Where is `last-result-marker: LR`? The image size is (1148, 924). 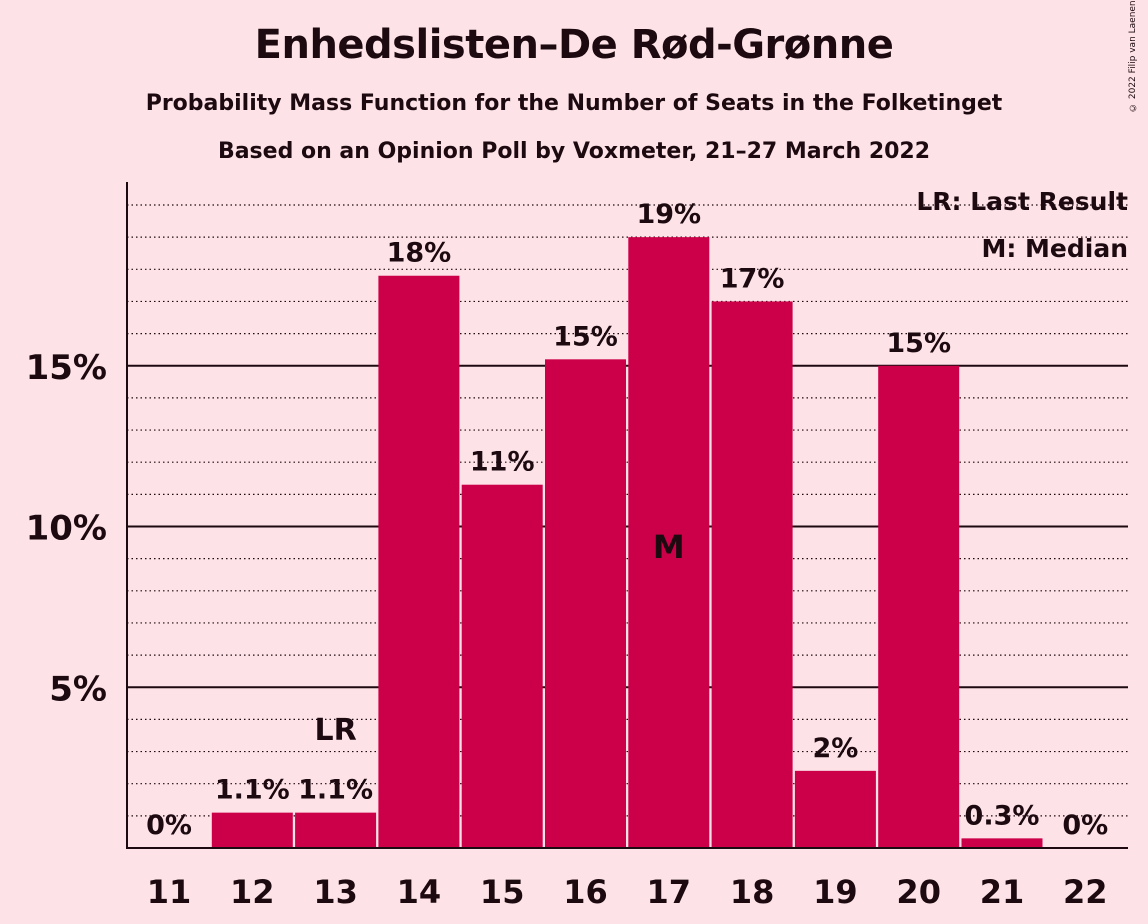
last-result-marker: LR is located at coordinates (335, 730).